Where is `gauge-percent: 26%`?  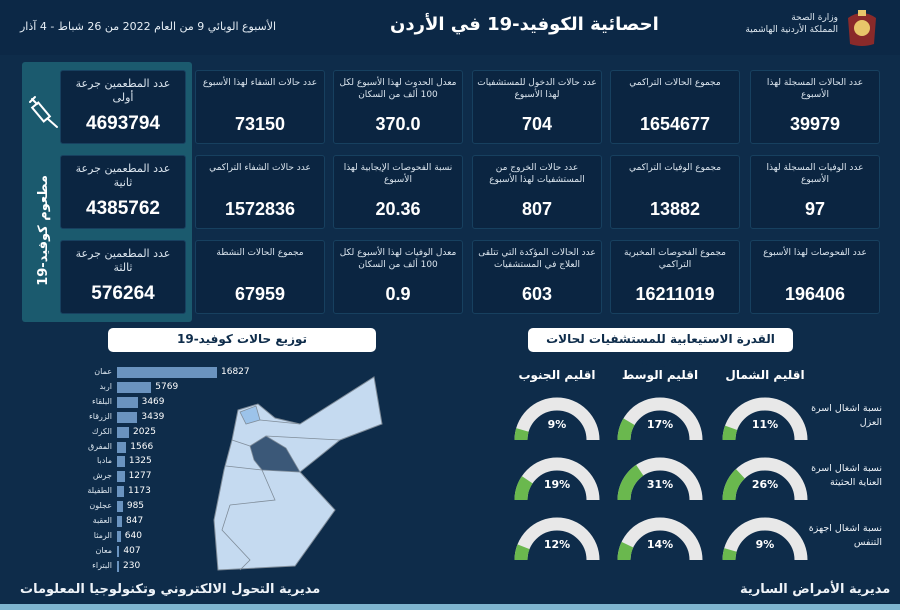
gauge-percent: 26% is located at coordinates (765, 484).